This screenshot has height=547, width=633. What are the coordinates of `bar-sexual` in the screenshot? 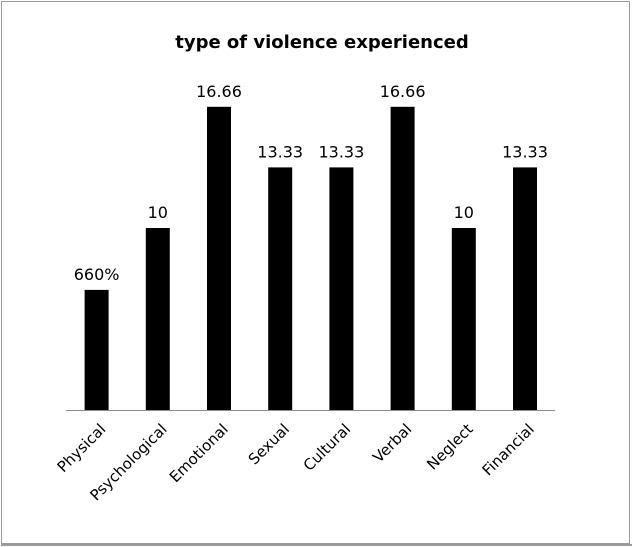 It's located at (280, 288).